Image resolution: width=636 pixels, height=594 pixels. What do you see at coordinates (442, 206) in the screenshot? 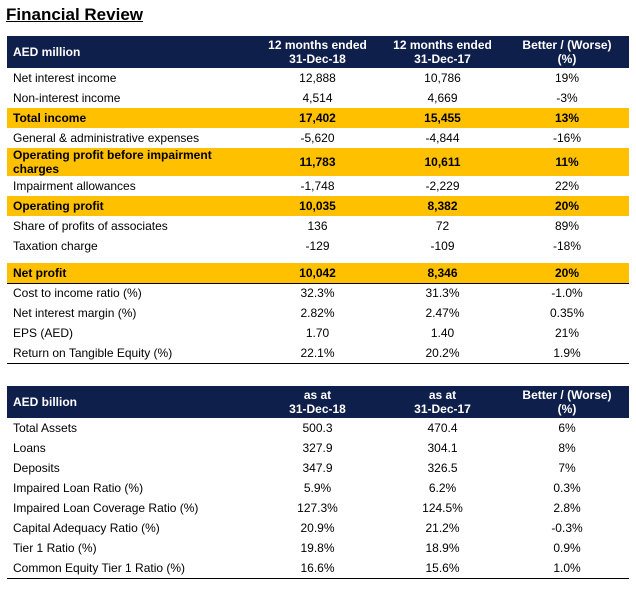
I see `value-2017: 8,382` at bounding box center [442, 206].